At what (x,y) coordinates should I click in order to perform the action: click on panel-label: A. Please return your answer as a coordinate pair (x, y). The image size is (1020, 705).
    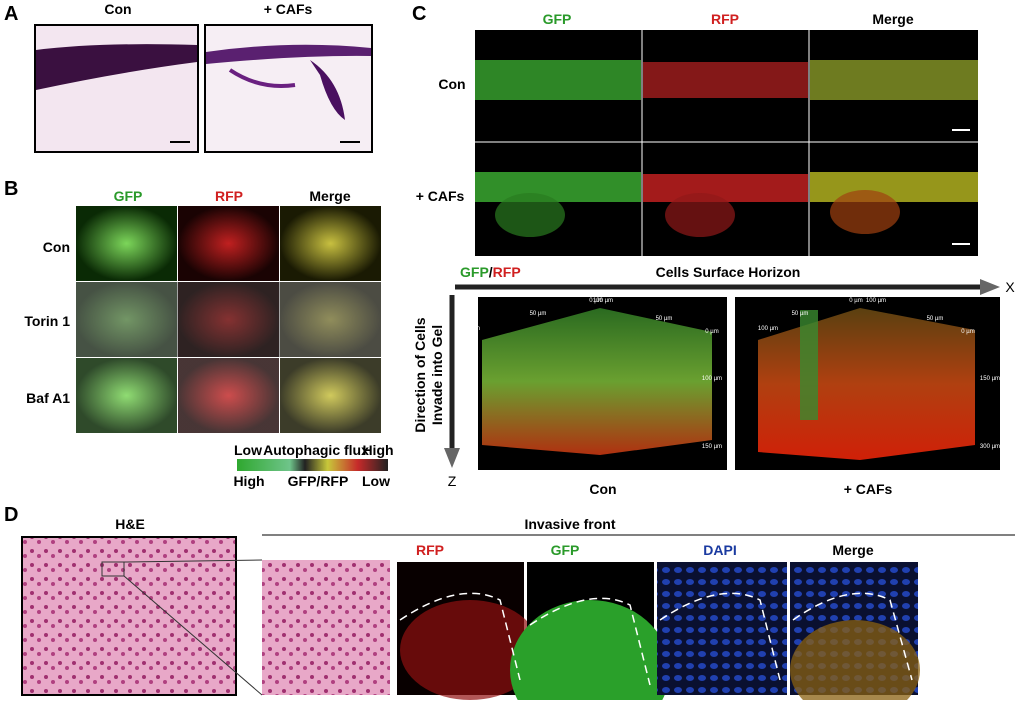
    Looking at the image, I should click on (11, 14).